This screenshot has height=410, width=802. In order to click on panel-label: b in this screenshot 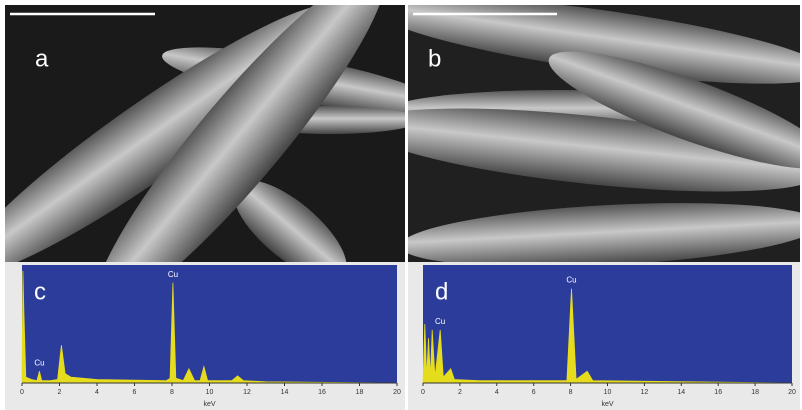, I will do `click(434, 58)`.